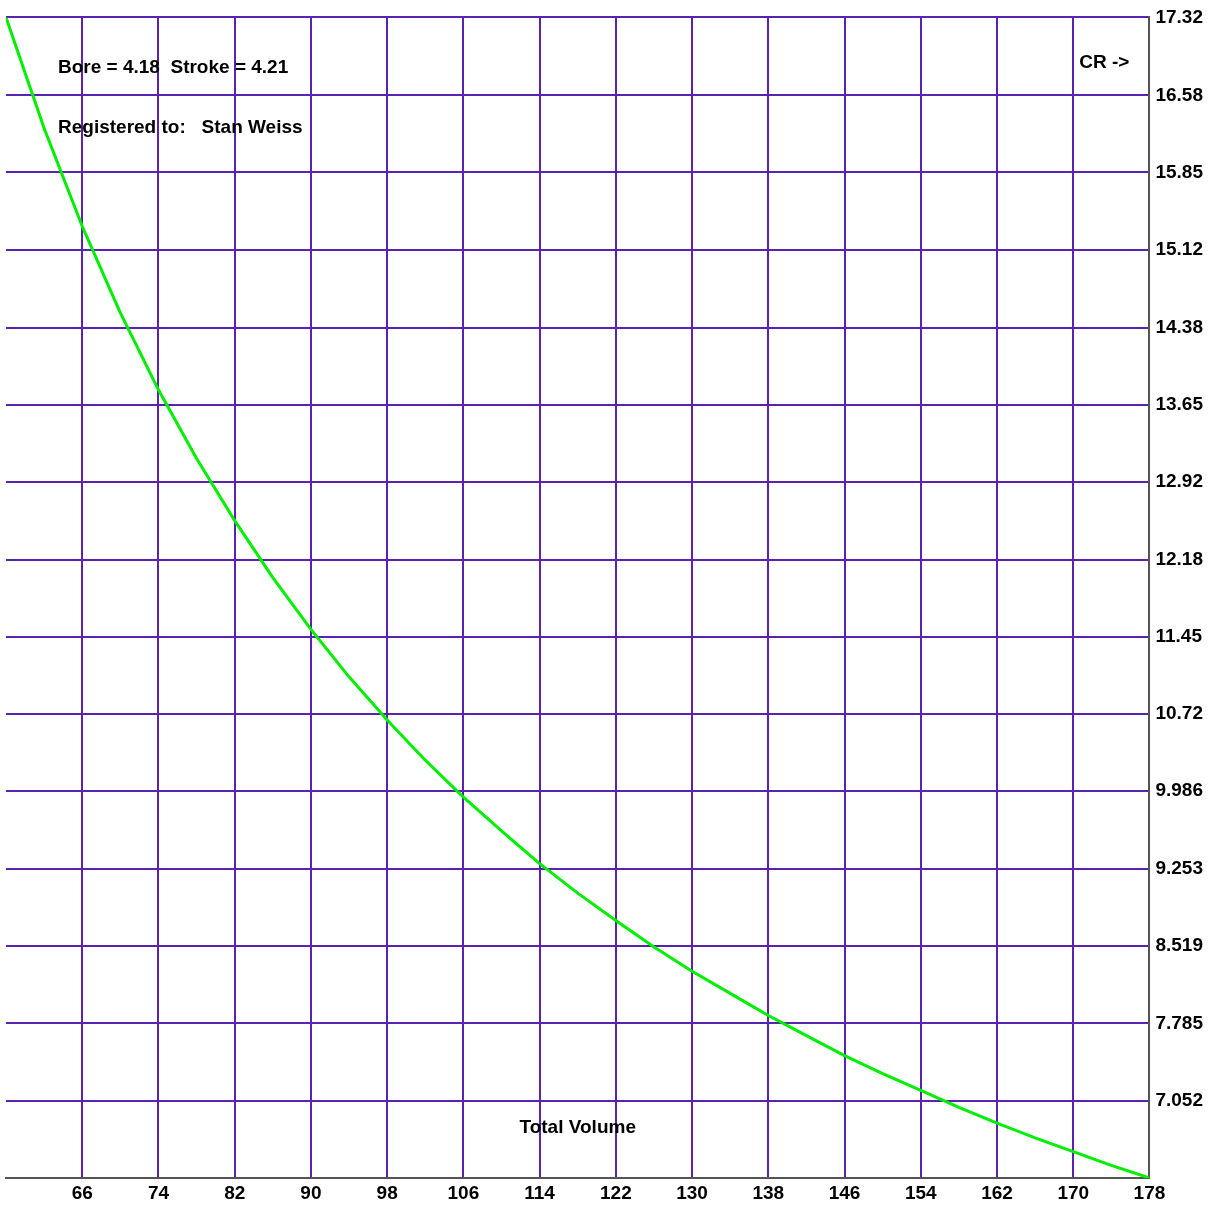 The image size is (1213, 1213). I want to click on x-tick-label: 162, so click(997, 1192).